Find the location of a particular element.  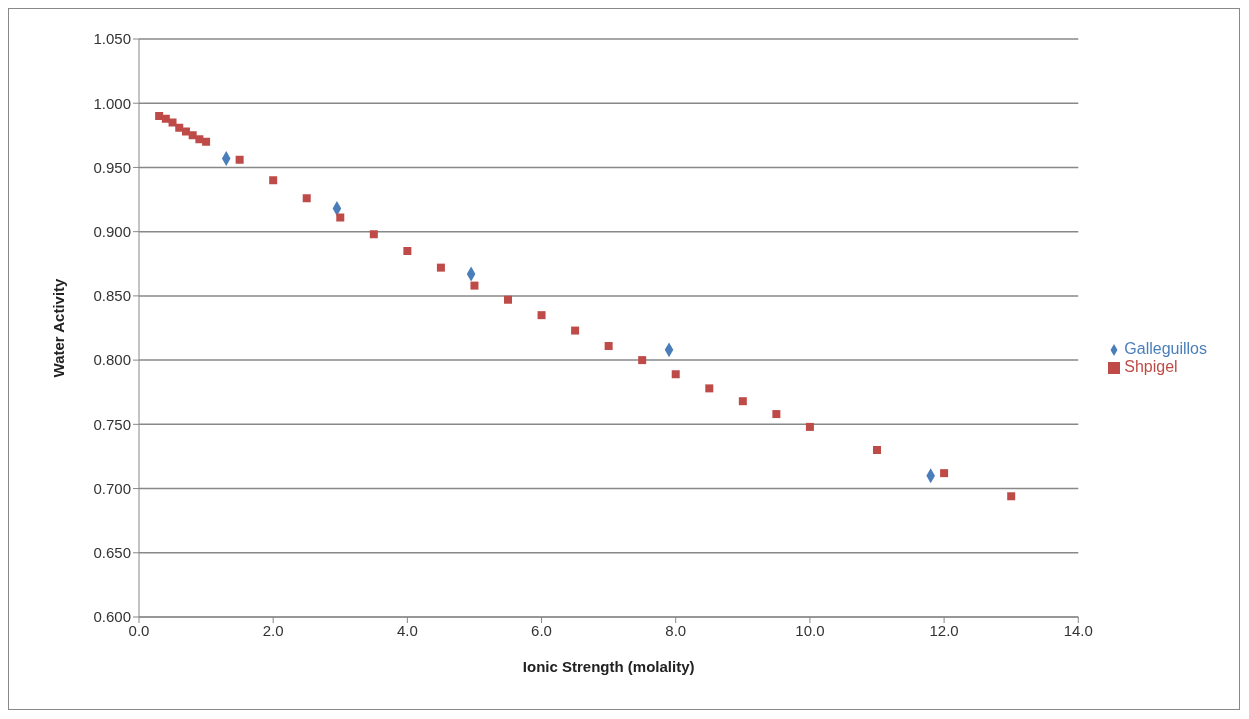

legend-label: Galleguillos is located at coordinates (1165, 348).